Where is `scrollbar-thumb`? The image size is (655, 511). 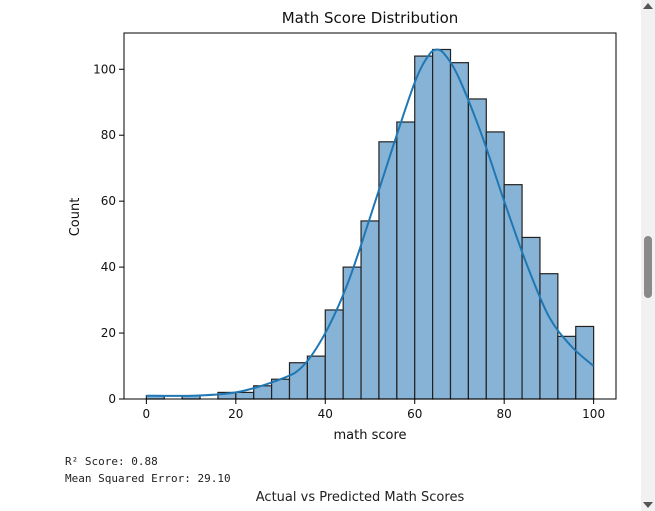 scrollbar-thumb is located at coordinates (648, 267).